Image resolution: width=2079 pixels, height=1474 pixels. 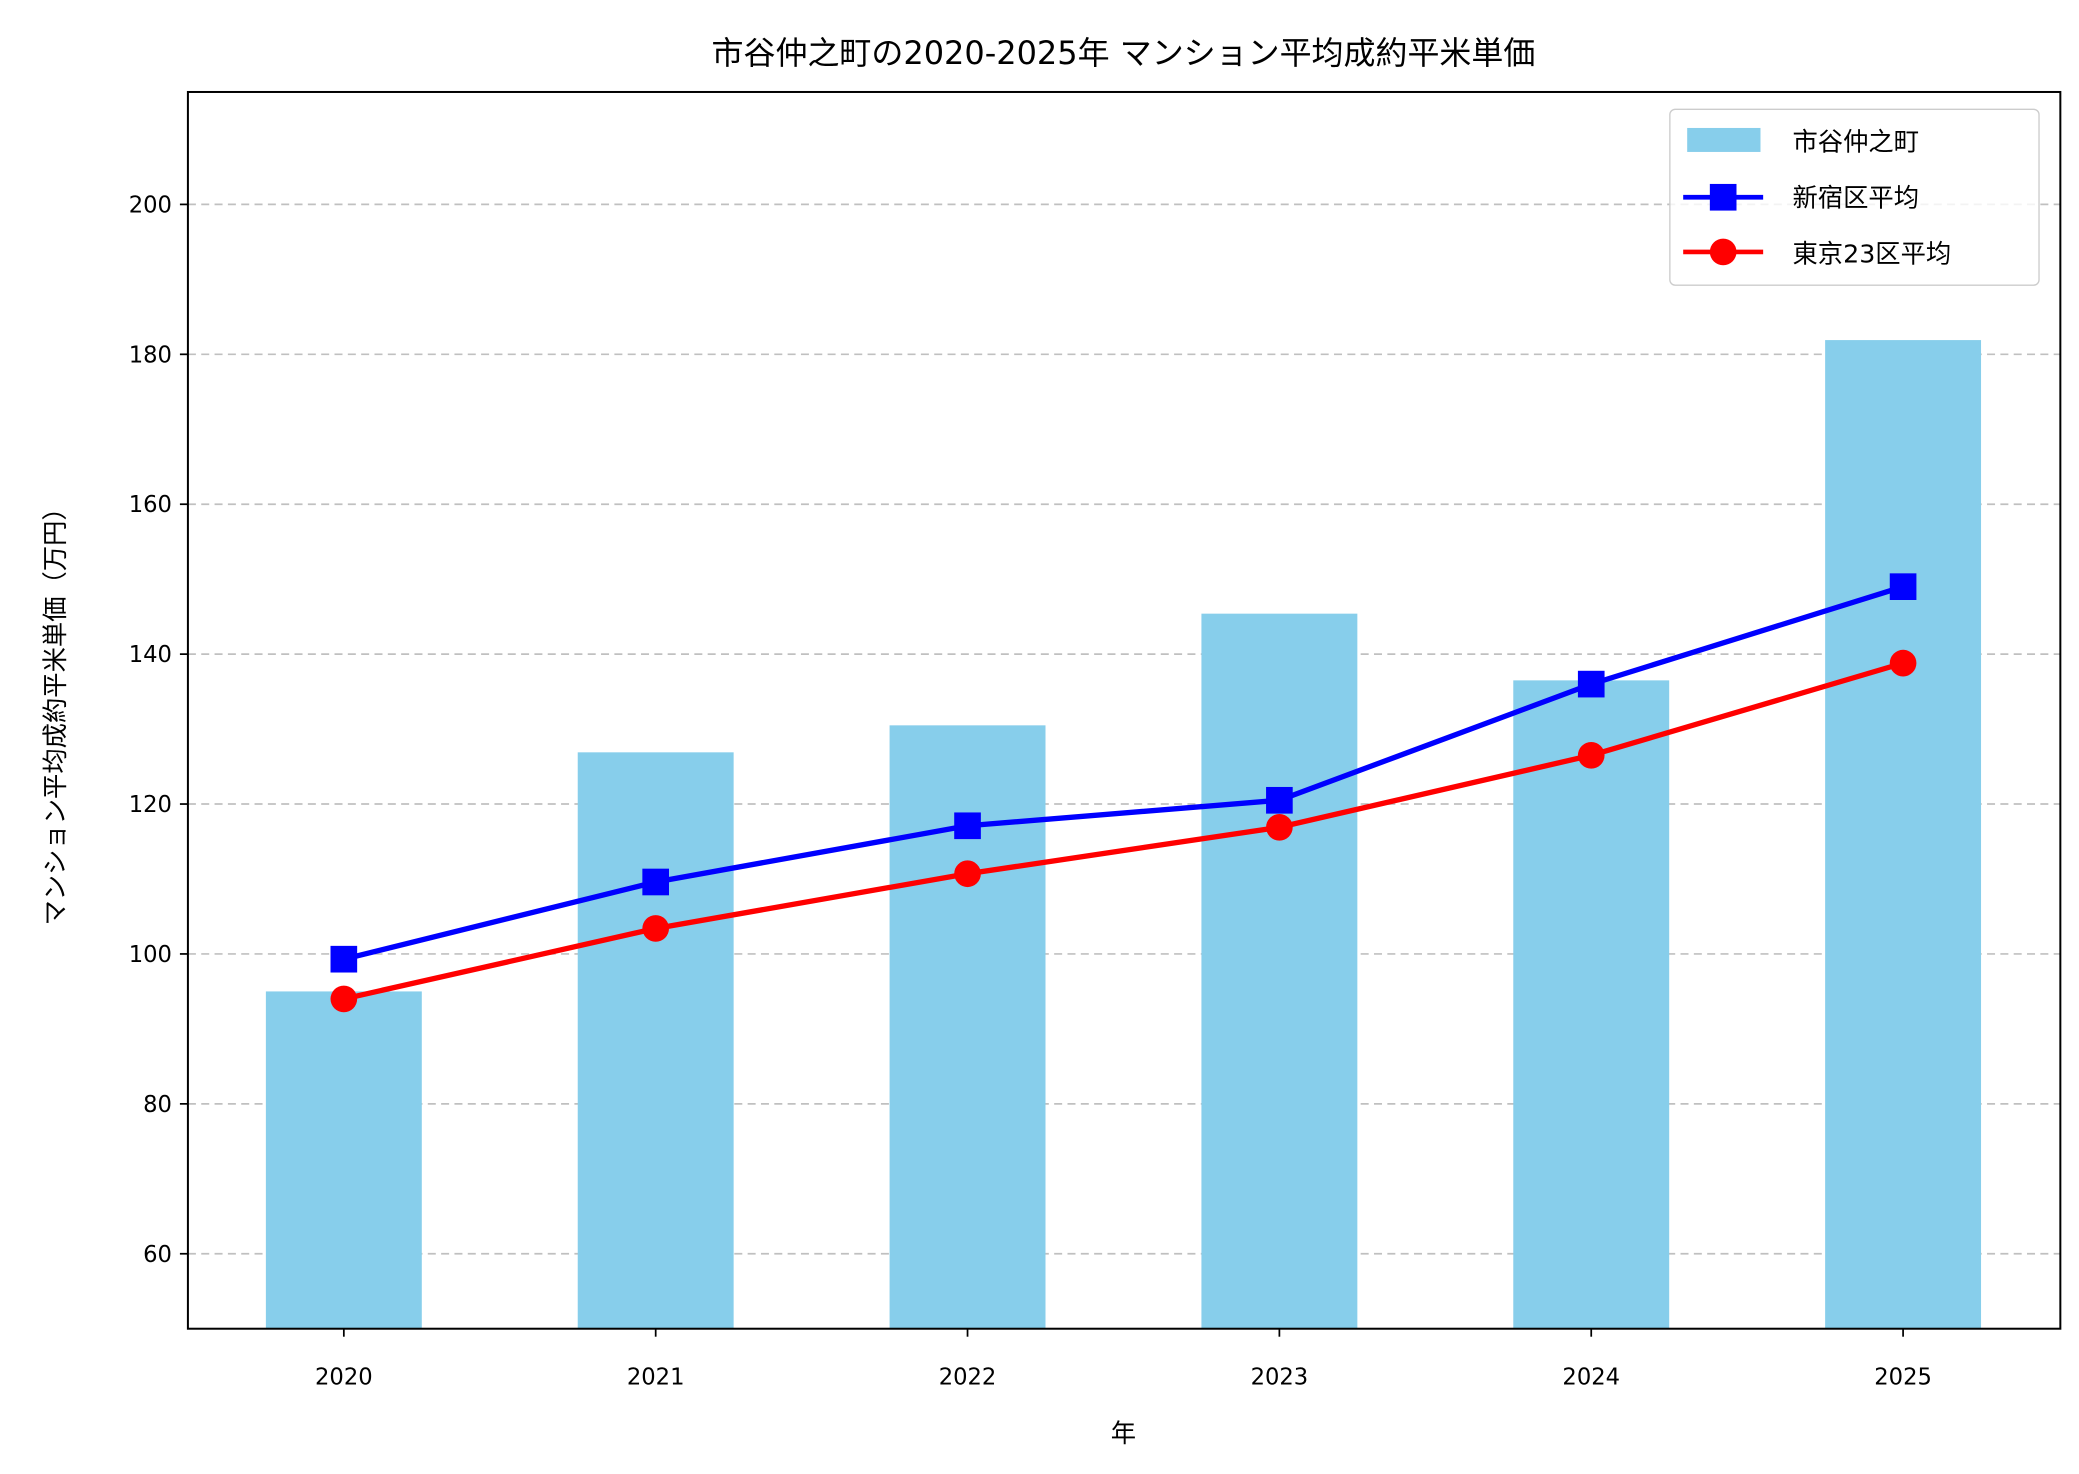 I want to click on y-tick-label: 180, so click(x=150, y=355).